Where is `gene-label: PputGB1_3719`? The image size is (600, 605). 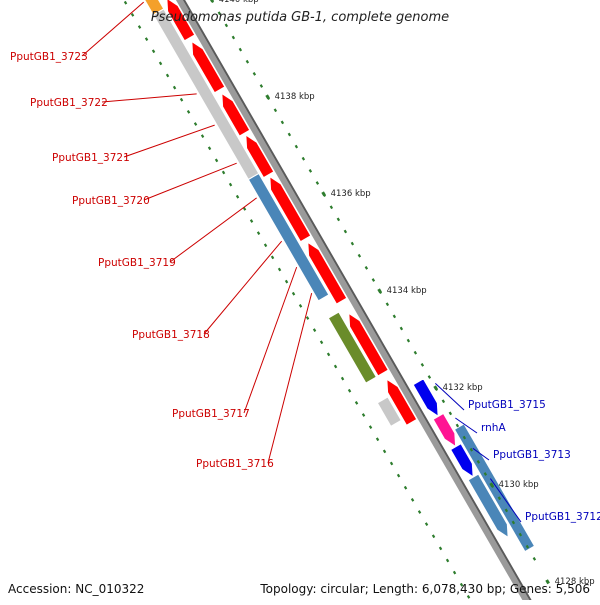
gene-label: PputGB1_3719 is located at coordinates (137, 263).